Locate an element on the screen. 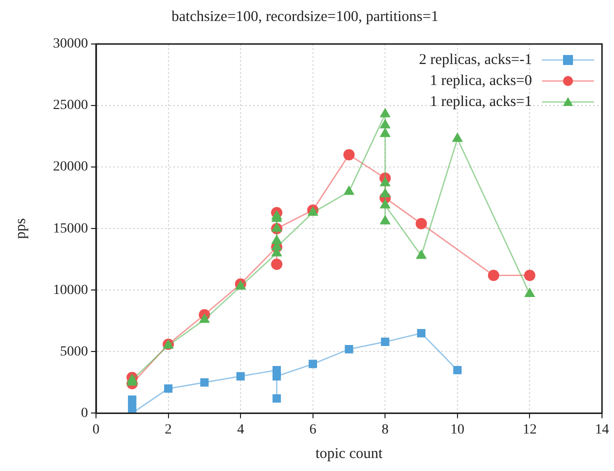 The width and height of the screenshot is (614, 471). legend-label: 2 replicas, acks=-1 is located at coordinates (475, 60).